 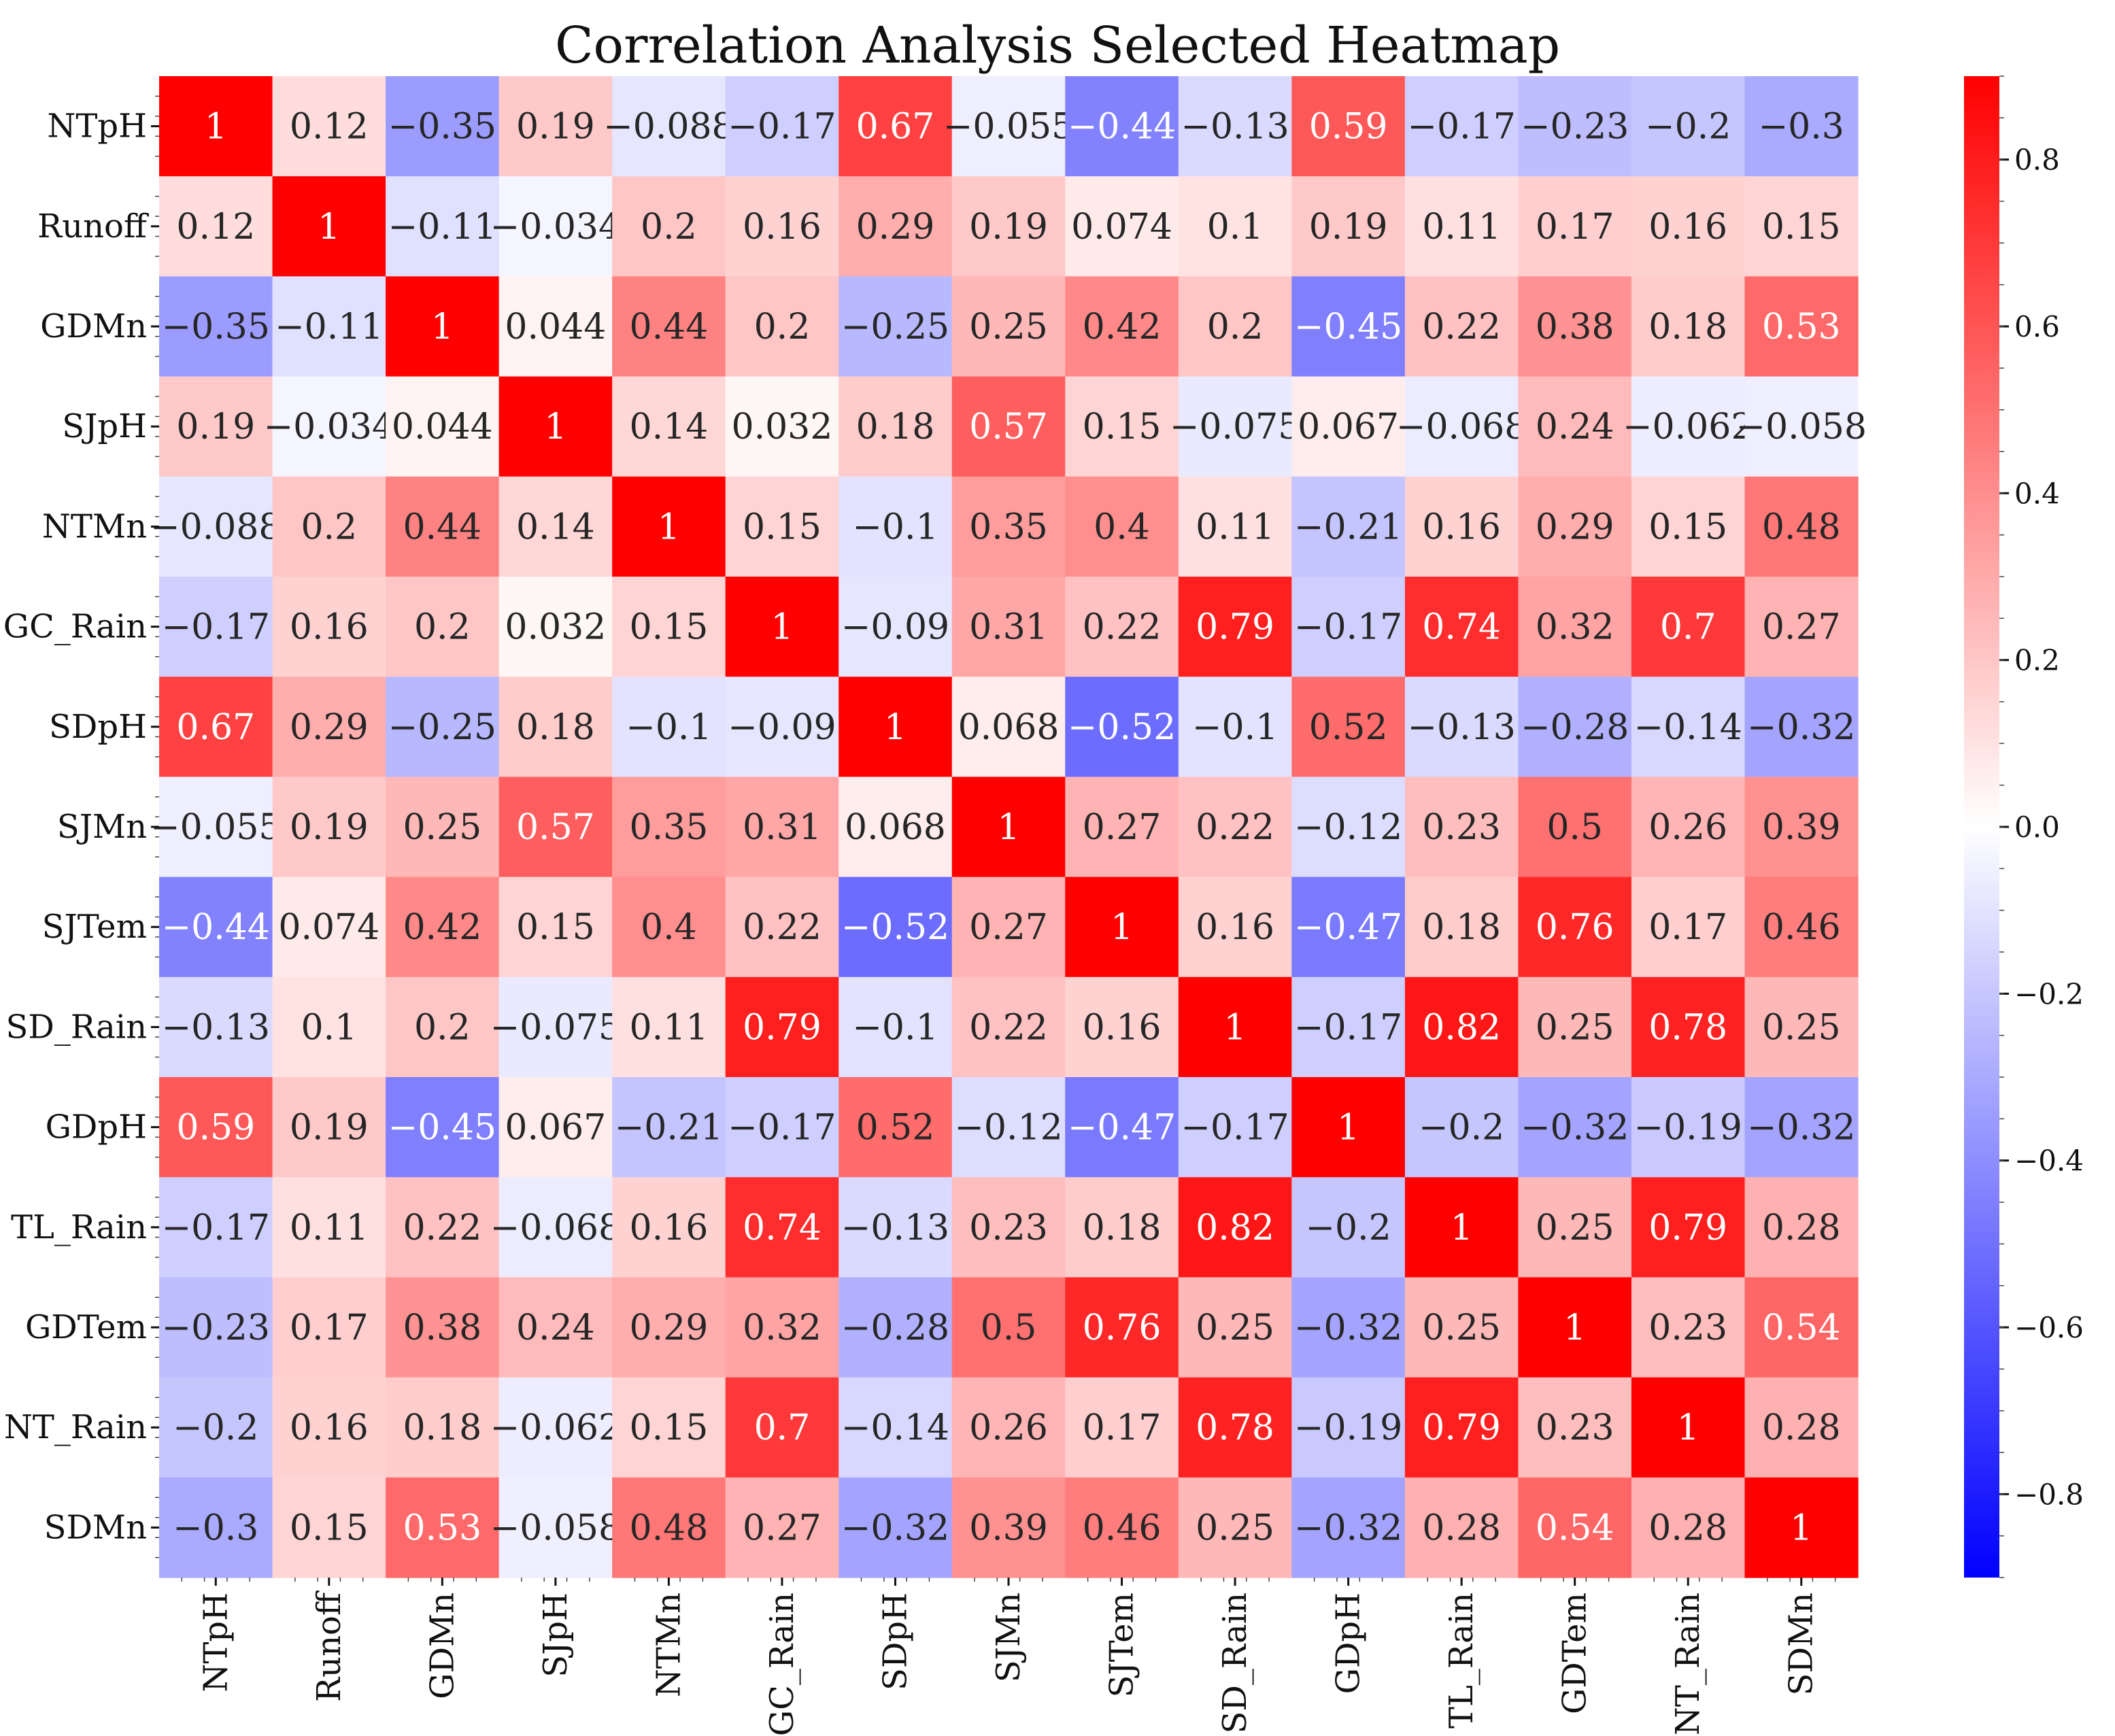 I want to click on cell-value-label: −0.13, so click(x=1461, y=727).